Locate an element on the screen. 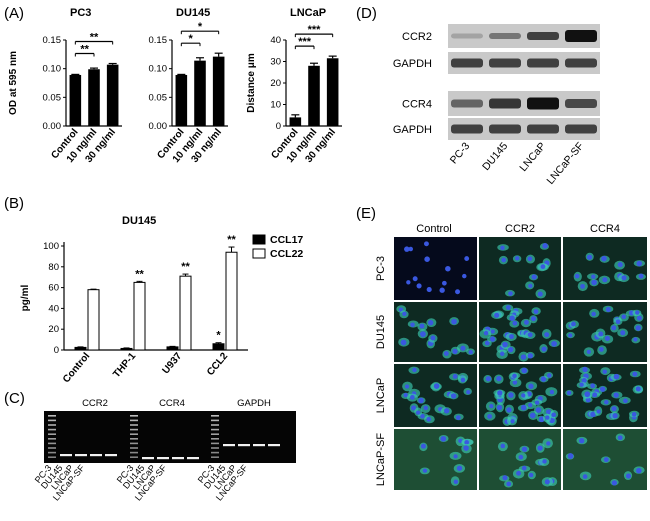 Image resolution: width=650 pixels, height=521 pixels. micro-row-label: LNCaP-SF is located at coordinates (381, 459).